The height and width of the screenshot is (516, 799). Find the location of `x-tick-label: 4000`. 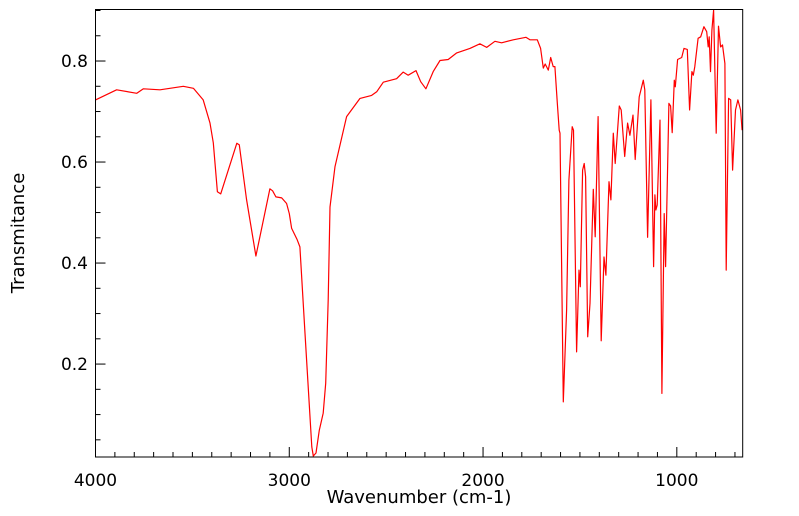

x-tick-label: 4000 is located at coordinates (95, 481).